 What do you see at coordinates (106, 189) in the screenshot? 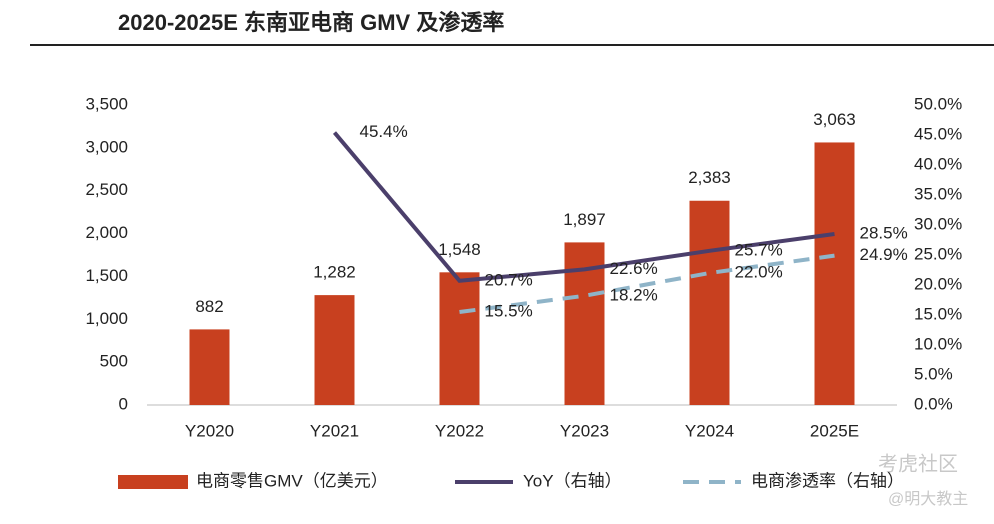
I see `y-tick-label: 2,500` at bounding box center [106, 189].